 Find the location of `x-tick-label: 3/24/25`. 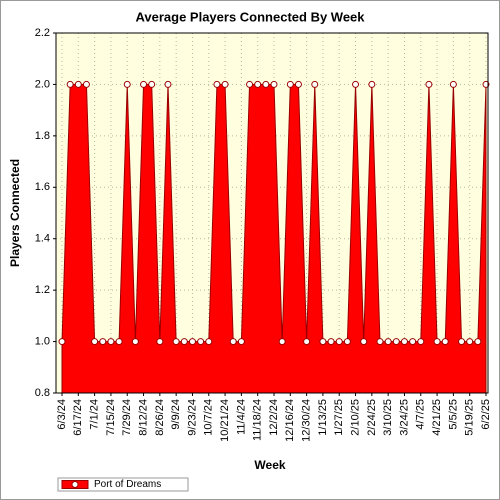

x-tick-label: 3/24/25 is located at coordinates (404, 417).